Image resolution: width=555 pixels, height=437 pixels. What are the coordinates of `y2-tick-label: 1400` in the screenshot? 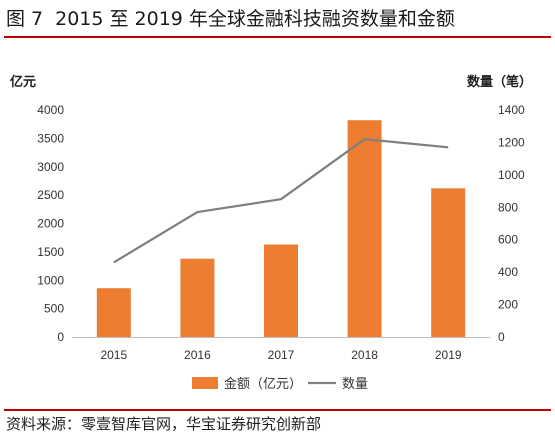 It's located at (511, 110).